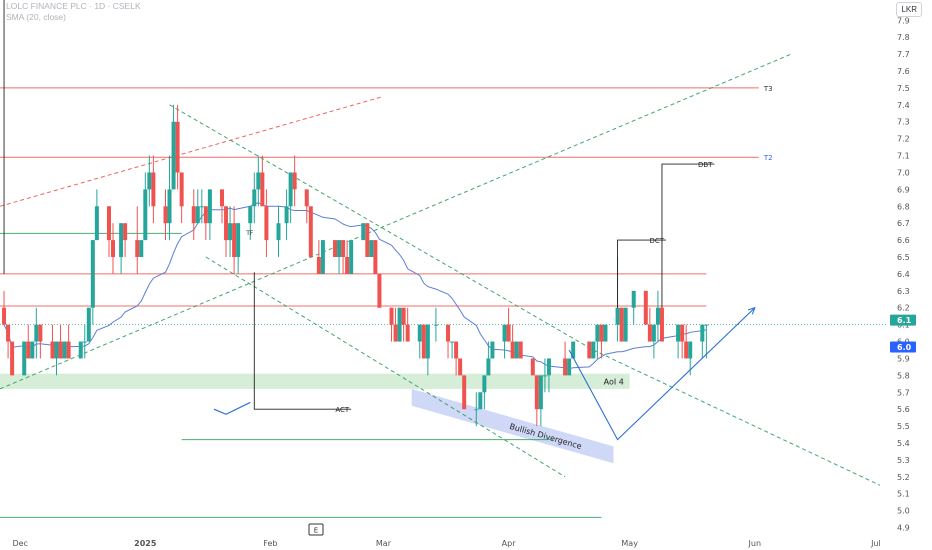  What do you see at coordinates (688, 235) in the screenshot?
I see `pointer-line` at bounding box center [688, 235].